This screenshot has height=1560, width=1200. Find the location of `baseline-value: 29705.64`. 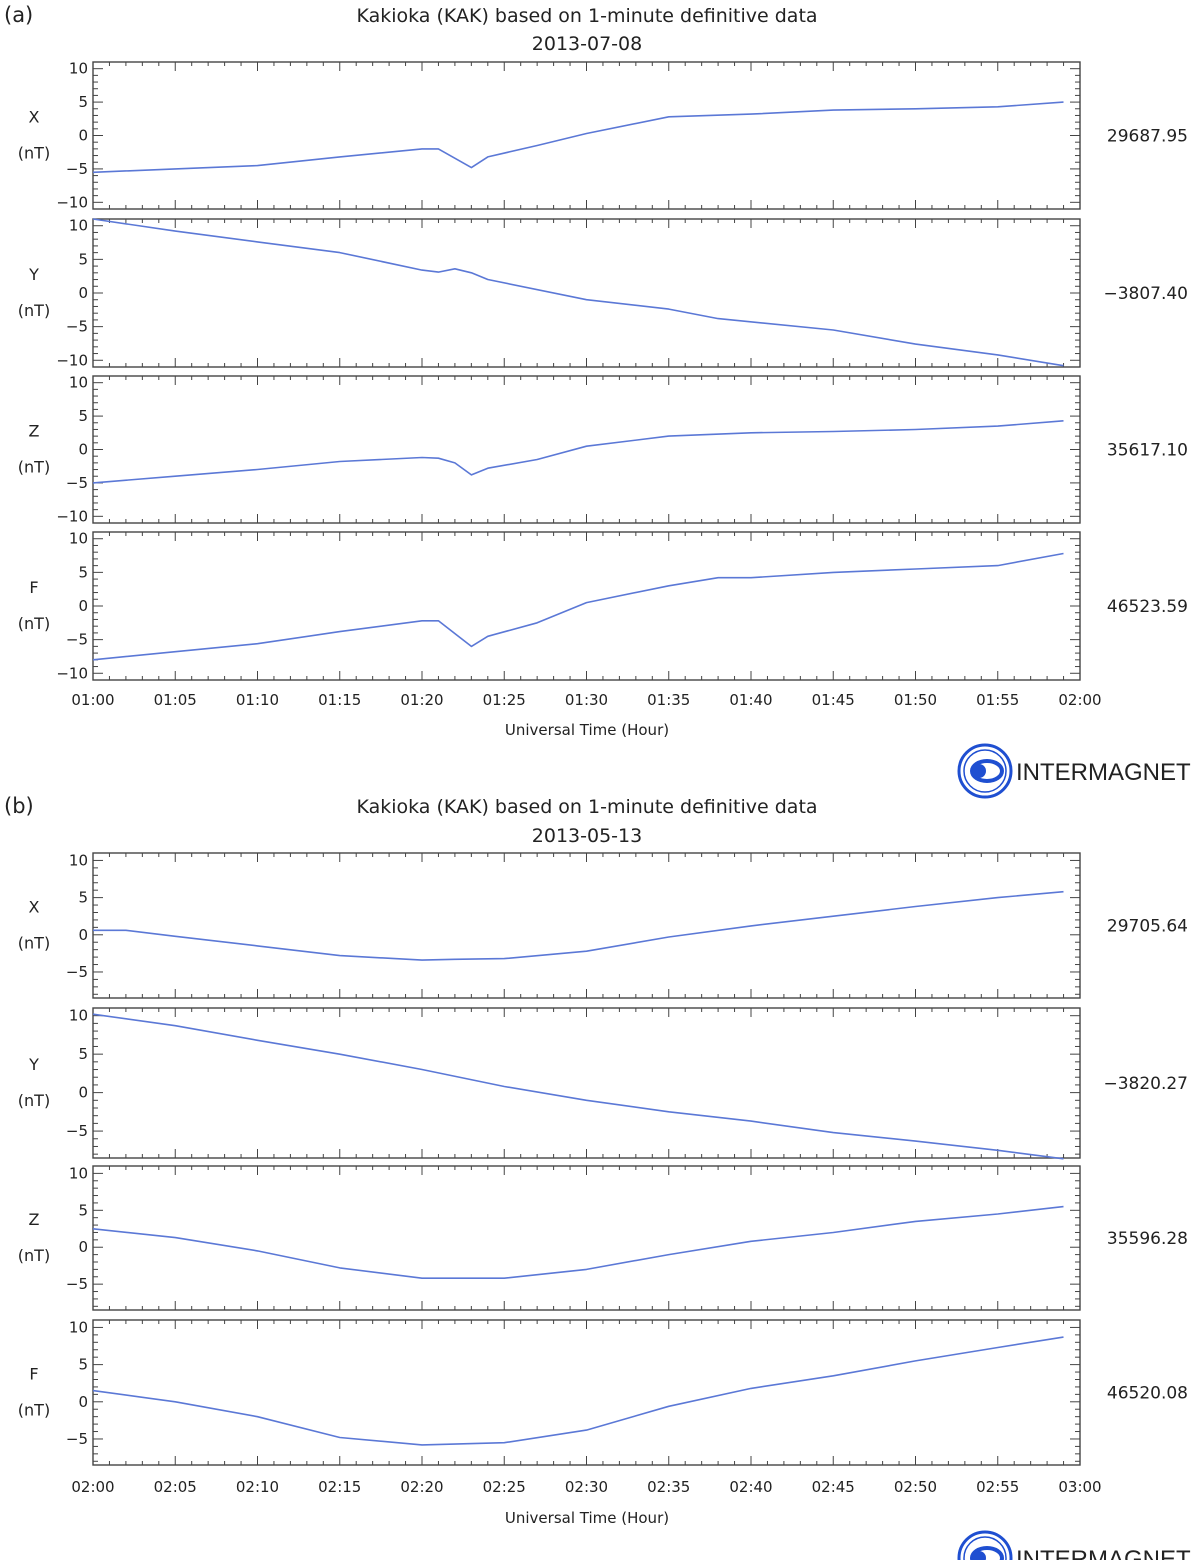

baseline-value: 29705.64 is located at coordinates (1147, 927).